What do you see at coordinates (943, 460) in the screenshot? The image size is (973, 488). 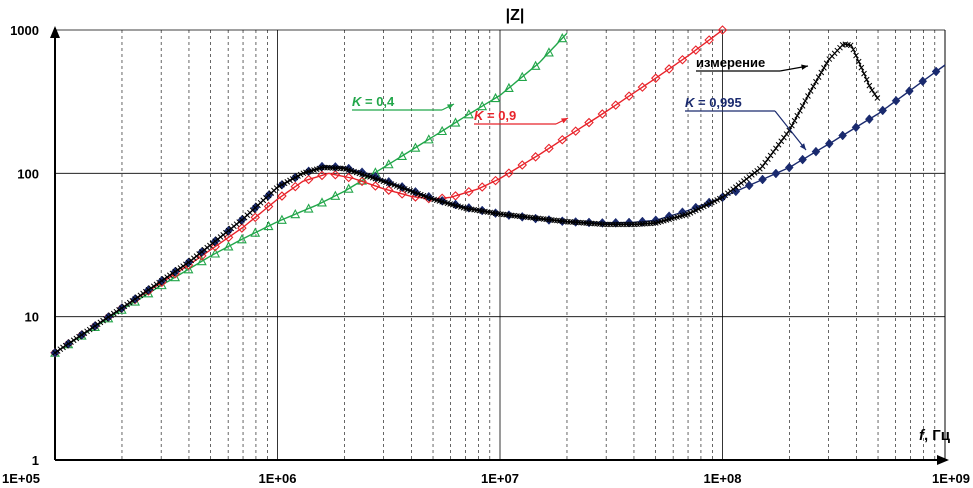 I see `x-axis-arrow` at bounding box center [943, 460].